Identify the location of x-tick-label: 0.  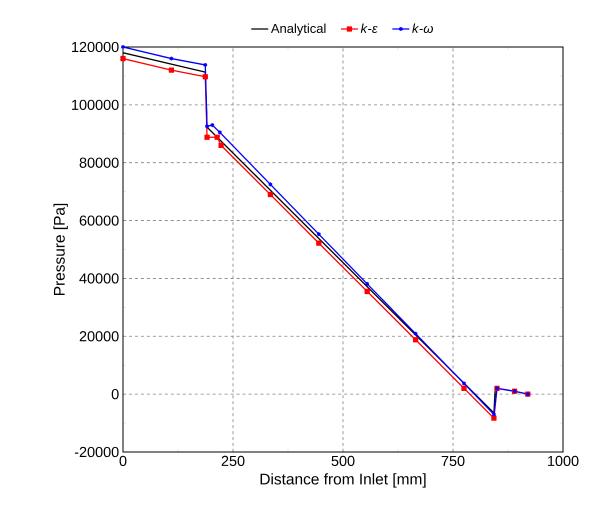
(123, 461).